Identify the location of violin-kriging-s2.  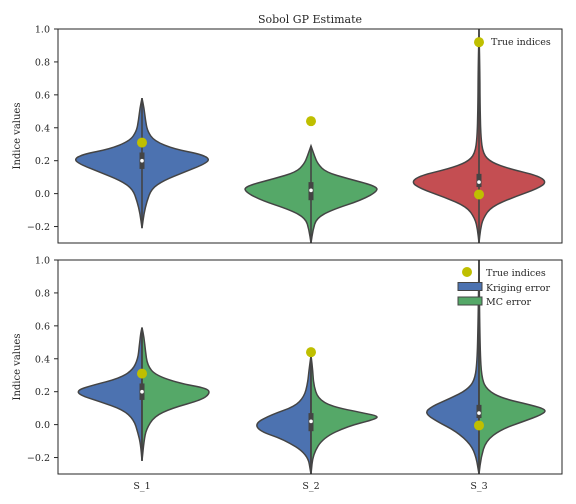
(284, 415).